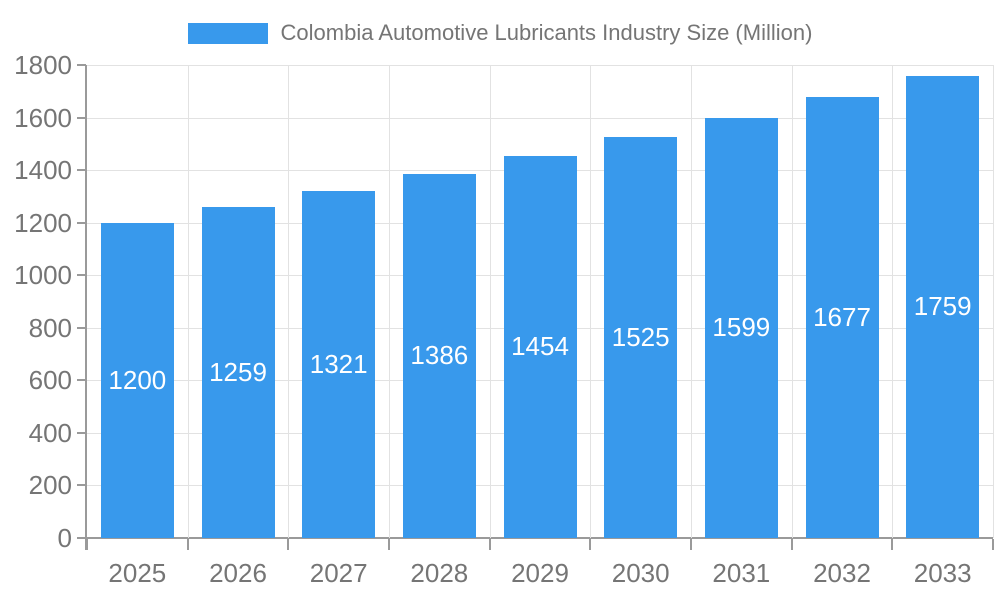 The image size is (1000, 600). I want to click on bar-value-label: 1759, so click(942, 306).